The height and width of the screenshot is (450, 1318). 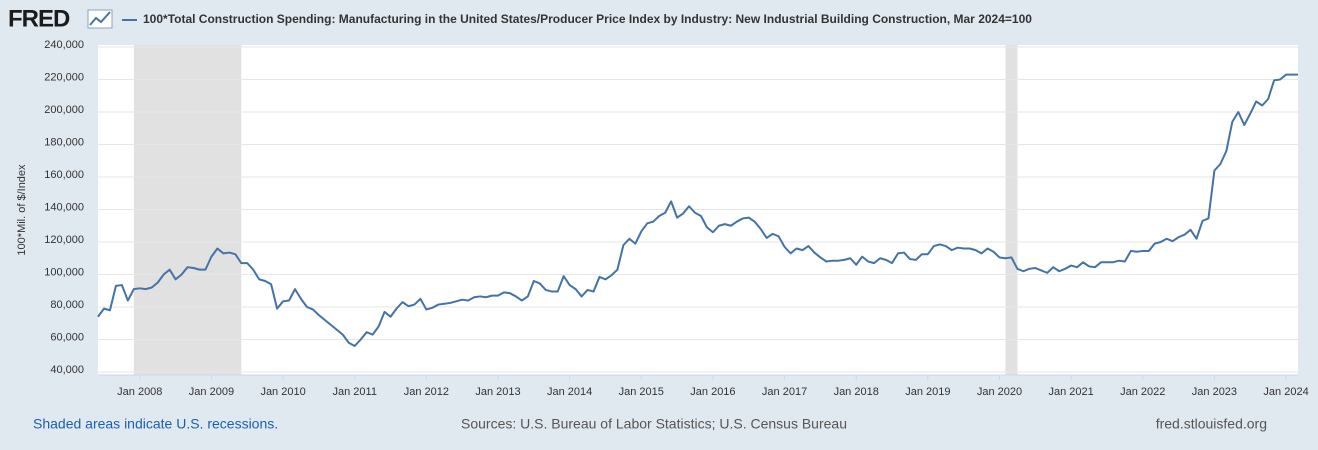 What do you see at coordinates (1285, 392) in the screenshot?
I see `x-tick-label: Jan 2024` at bounding box center [1285, 392].